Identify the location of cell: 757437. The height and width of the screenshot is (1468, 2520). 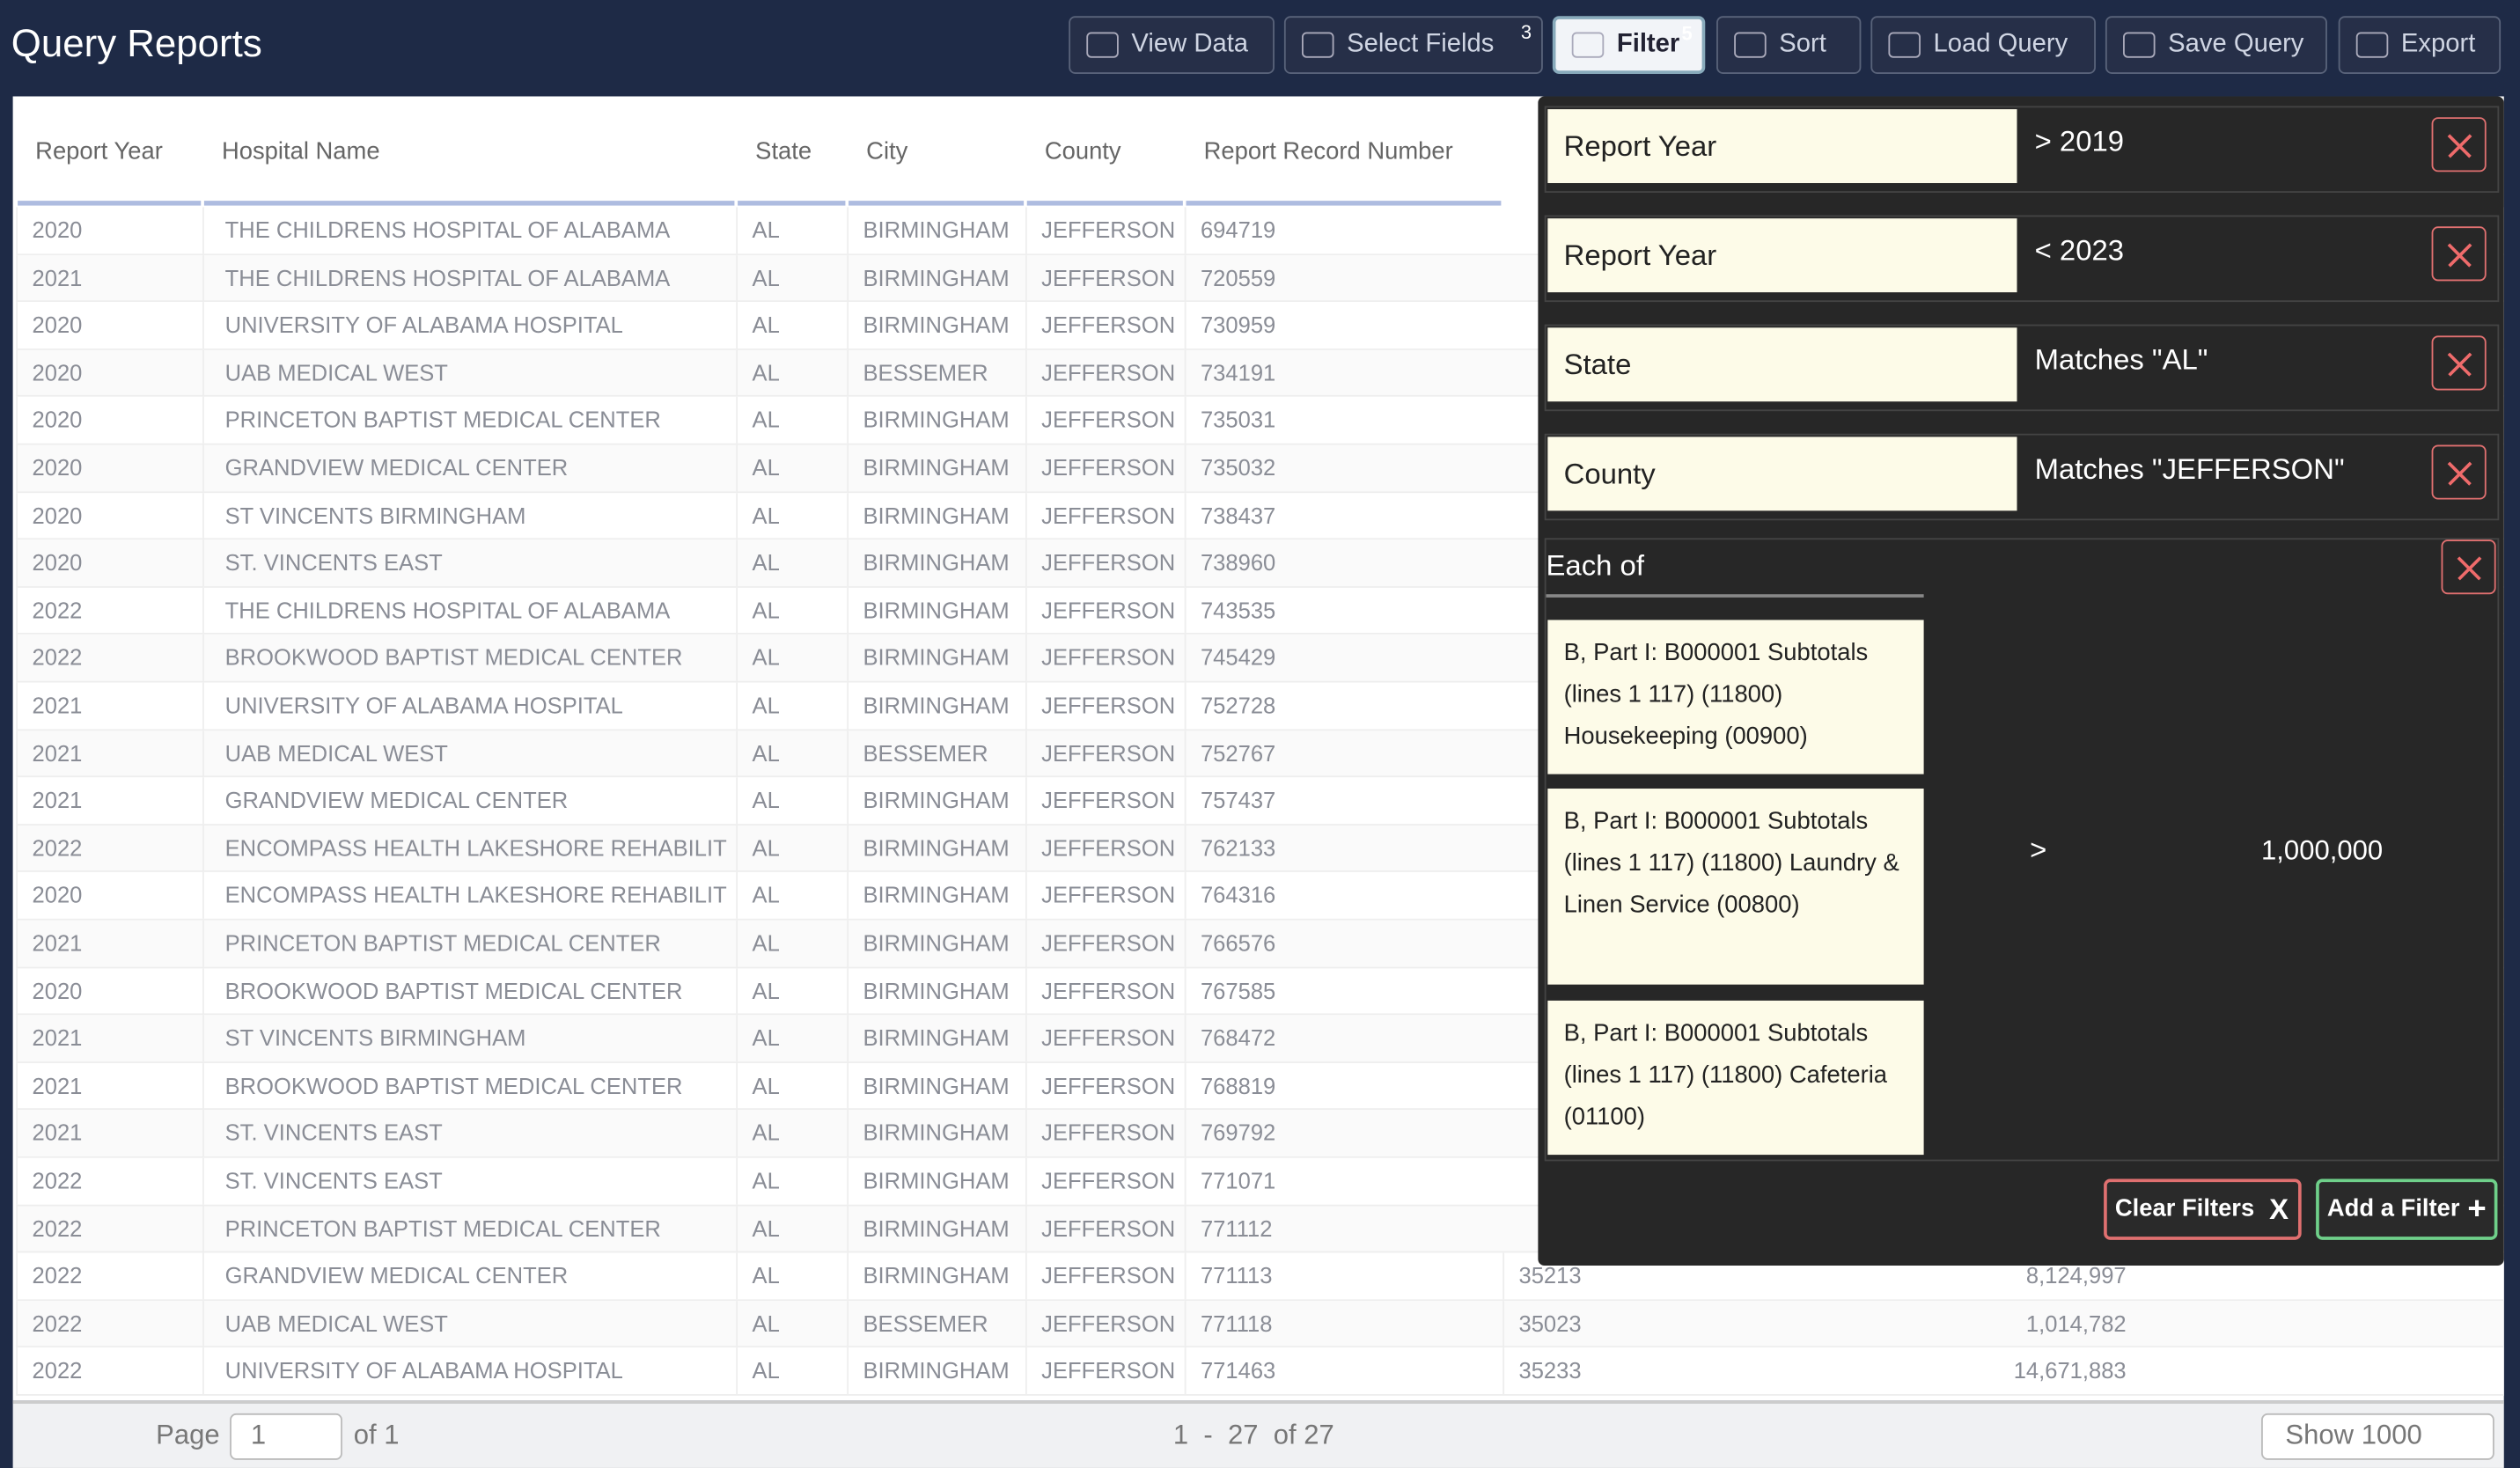
(1351, 801).